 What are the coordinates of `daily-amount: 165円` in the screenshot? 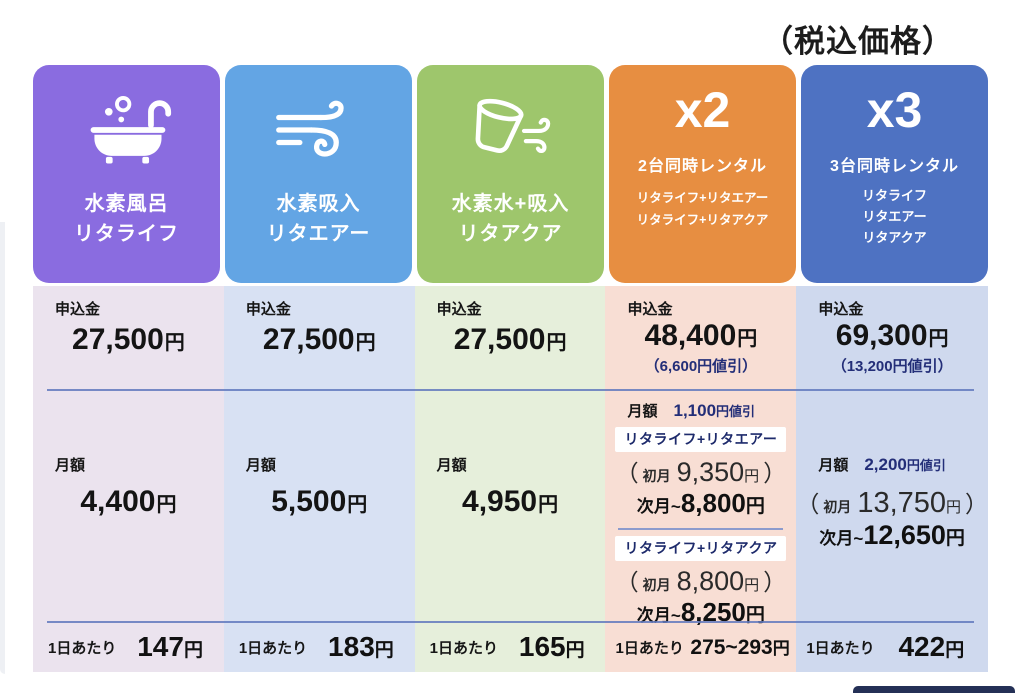 It's located at (552, 647).